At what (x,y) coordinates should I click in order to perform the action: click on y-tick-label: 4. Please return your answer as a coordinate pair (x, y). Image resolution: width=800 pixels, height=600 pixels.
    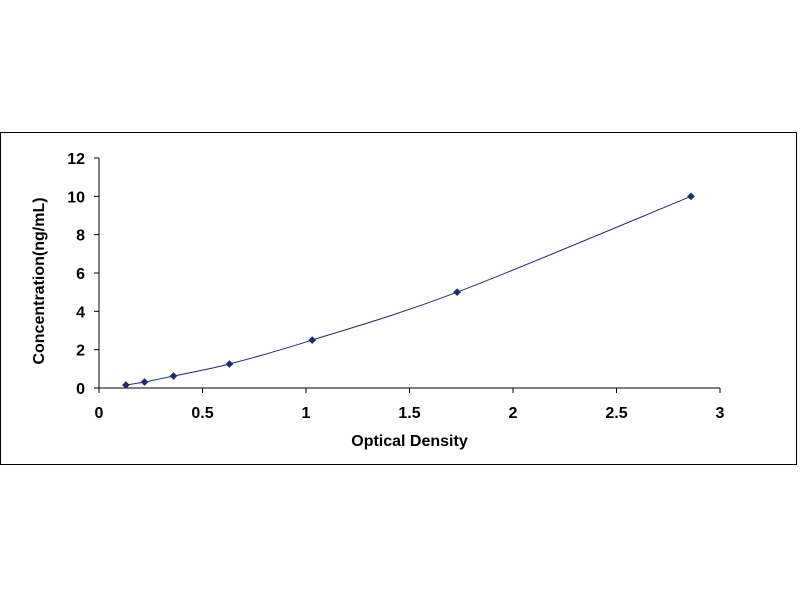
    Looking at the image, I should click on (80, 312).